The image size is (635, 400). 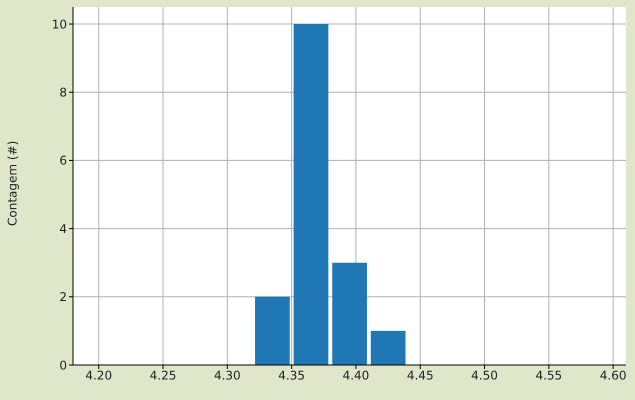 I want to click on y-tick-label: 10, so click(x=59, y=24).